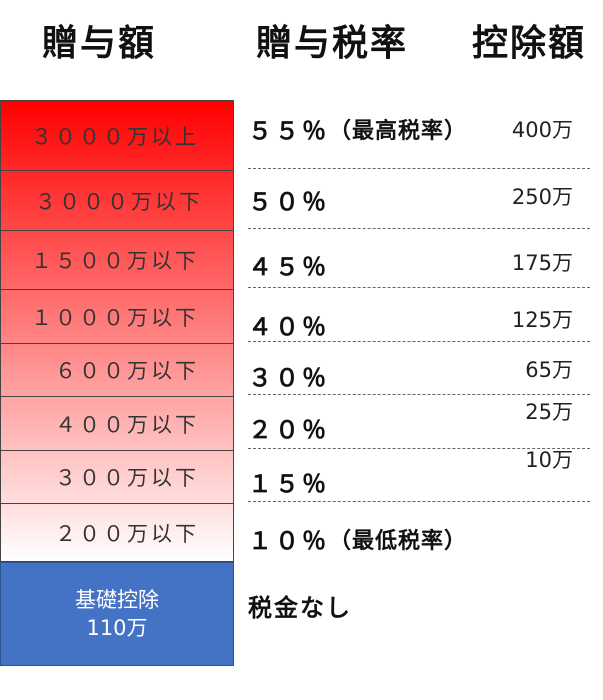 The width and height of the screenshot is (603, 700). I want to click on deduction-value: 125万, so click(542, 320).